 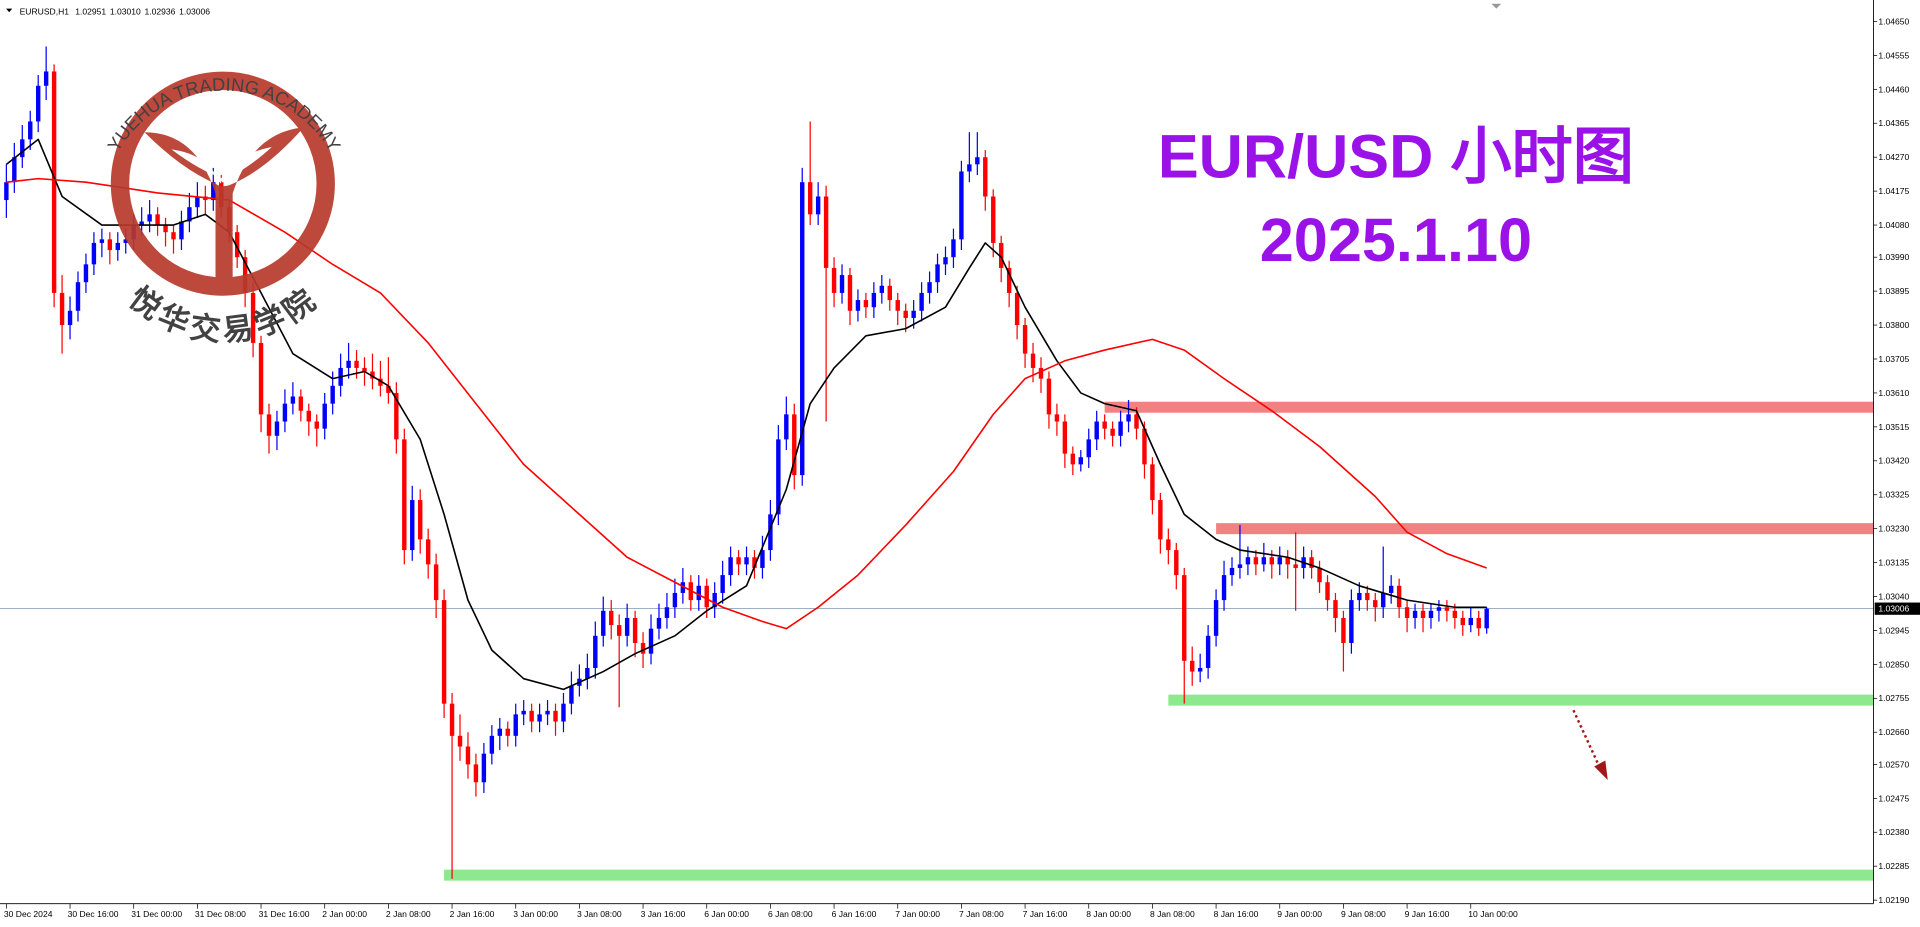 I want to click on menu-triangle, so click(x=9, y=10).